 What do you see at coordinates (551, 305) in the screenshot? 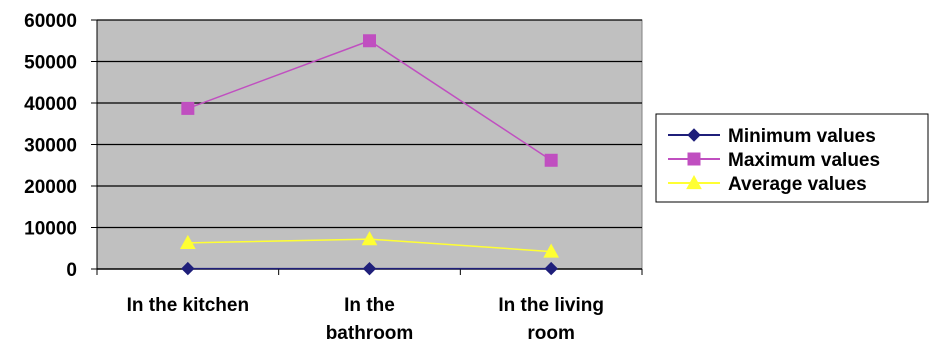
I see `x-category-label-line: In the living` at bounding box center [551, 305].